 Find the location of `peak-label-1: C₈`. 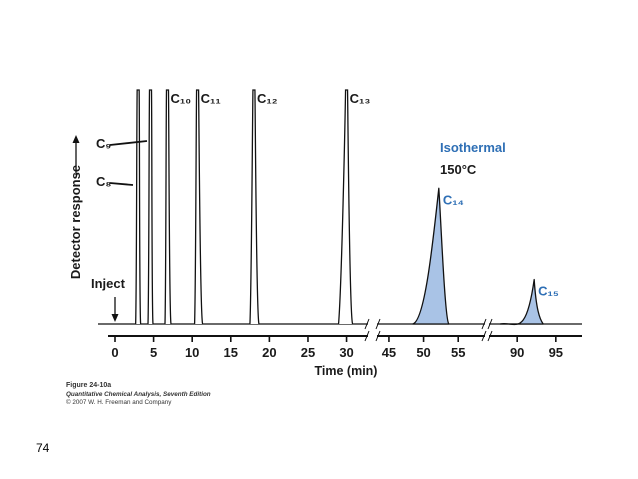

peak-label-1: C₈ is located at coordinates (103, 181).